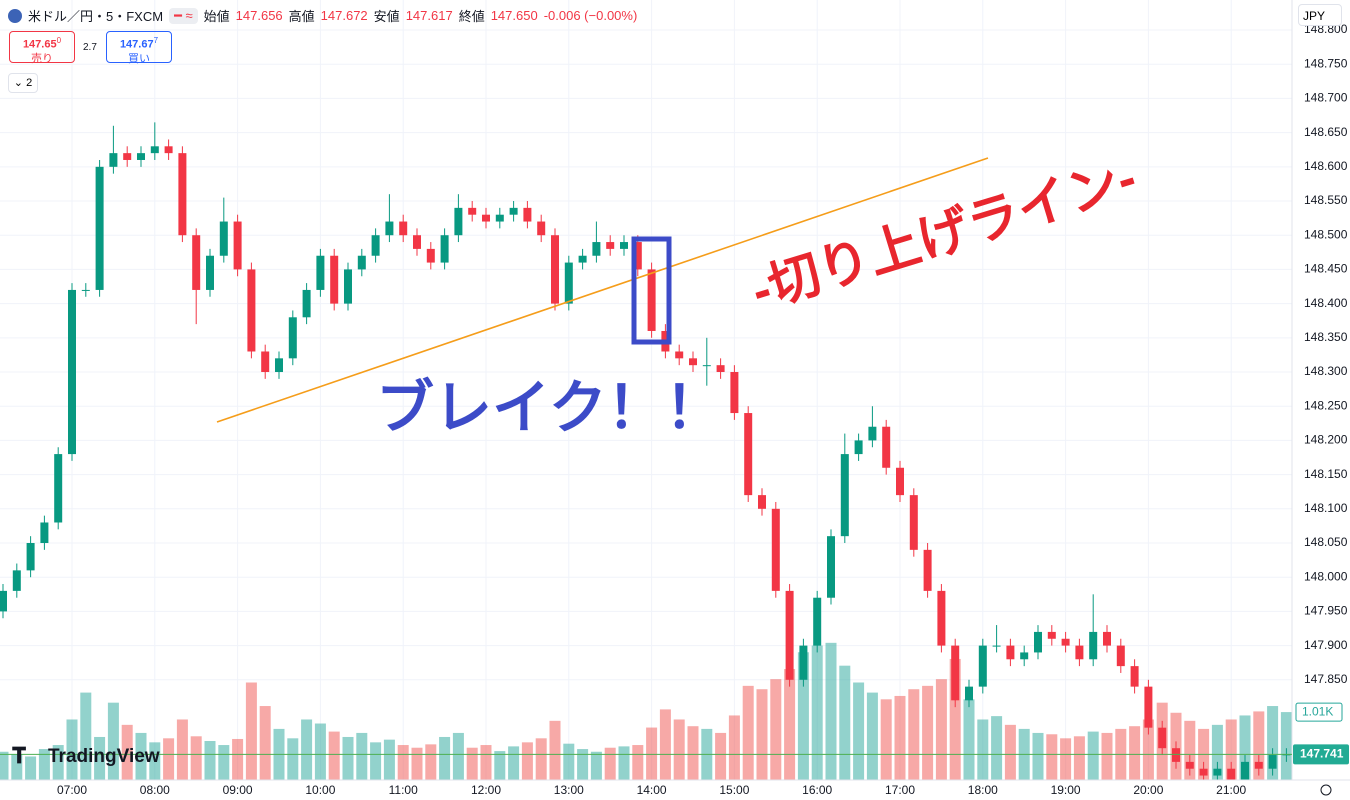 This screenshot has width=1350, height=800. What do you see at coordinates (403, 790) in the screenshot?
I see `x-tick-label: 11:00` at bounding box center [403, 790].